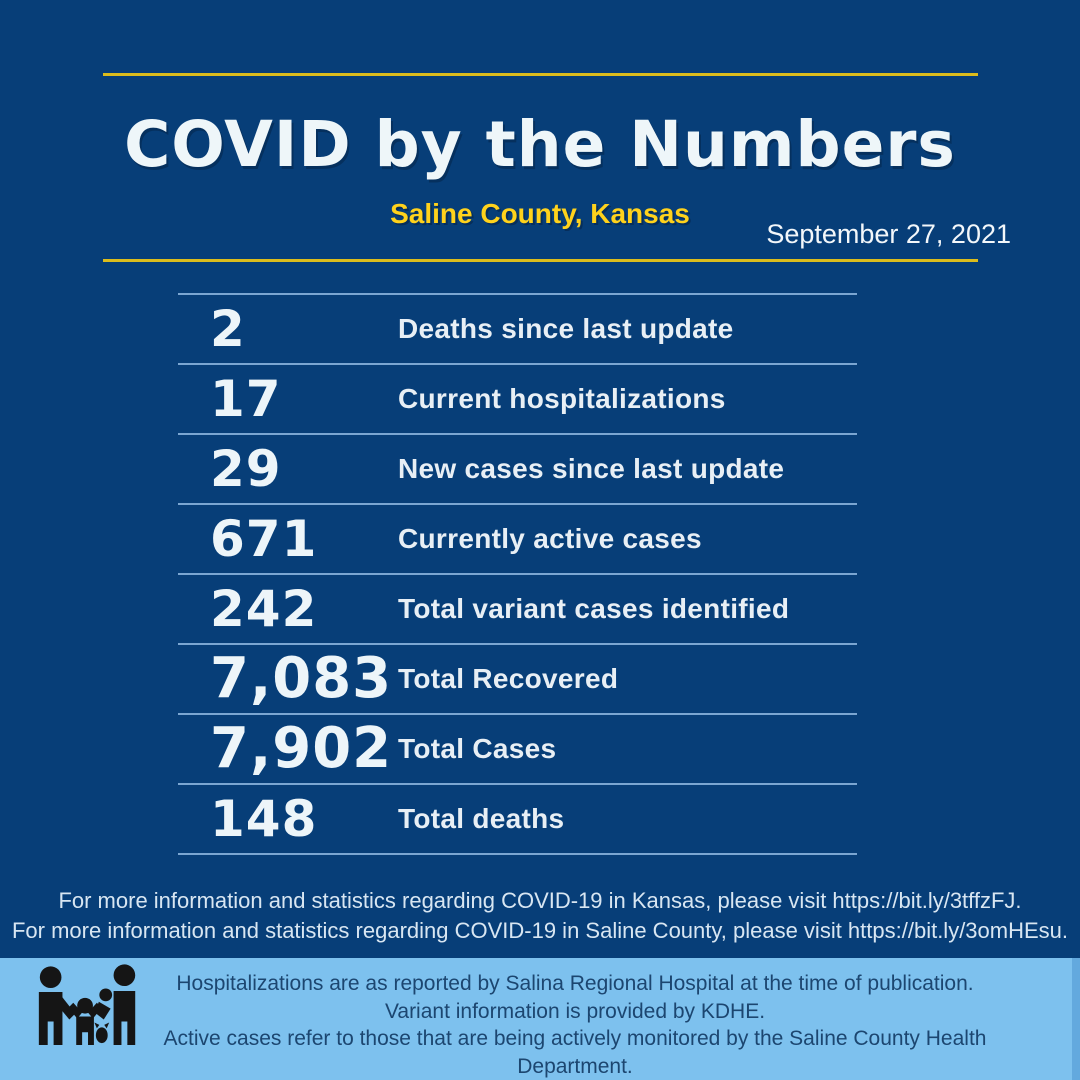  What do you see at coordinates (550, 538) in the screenshot?
I see `stat-label: Currently active cases` at bounding box center [550, 538].